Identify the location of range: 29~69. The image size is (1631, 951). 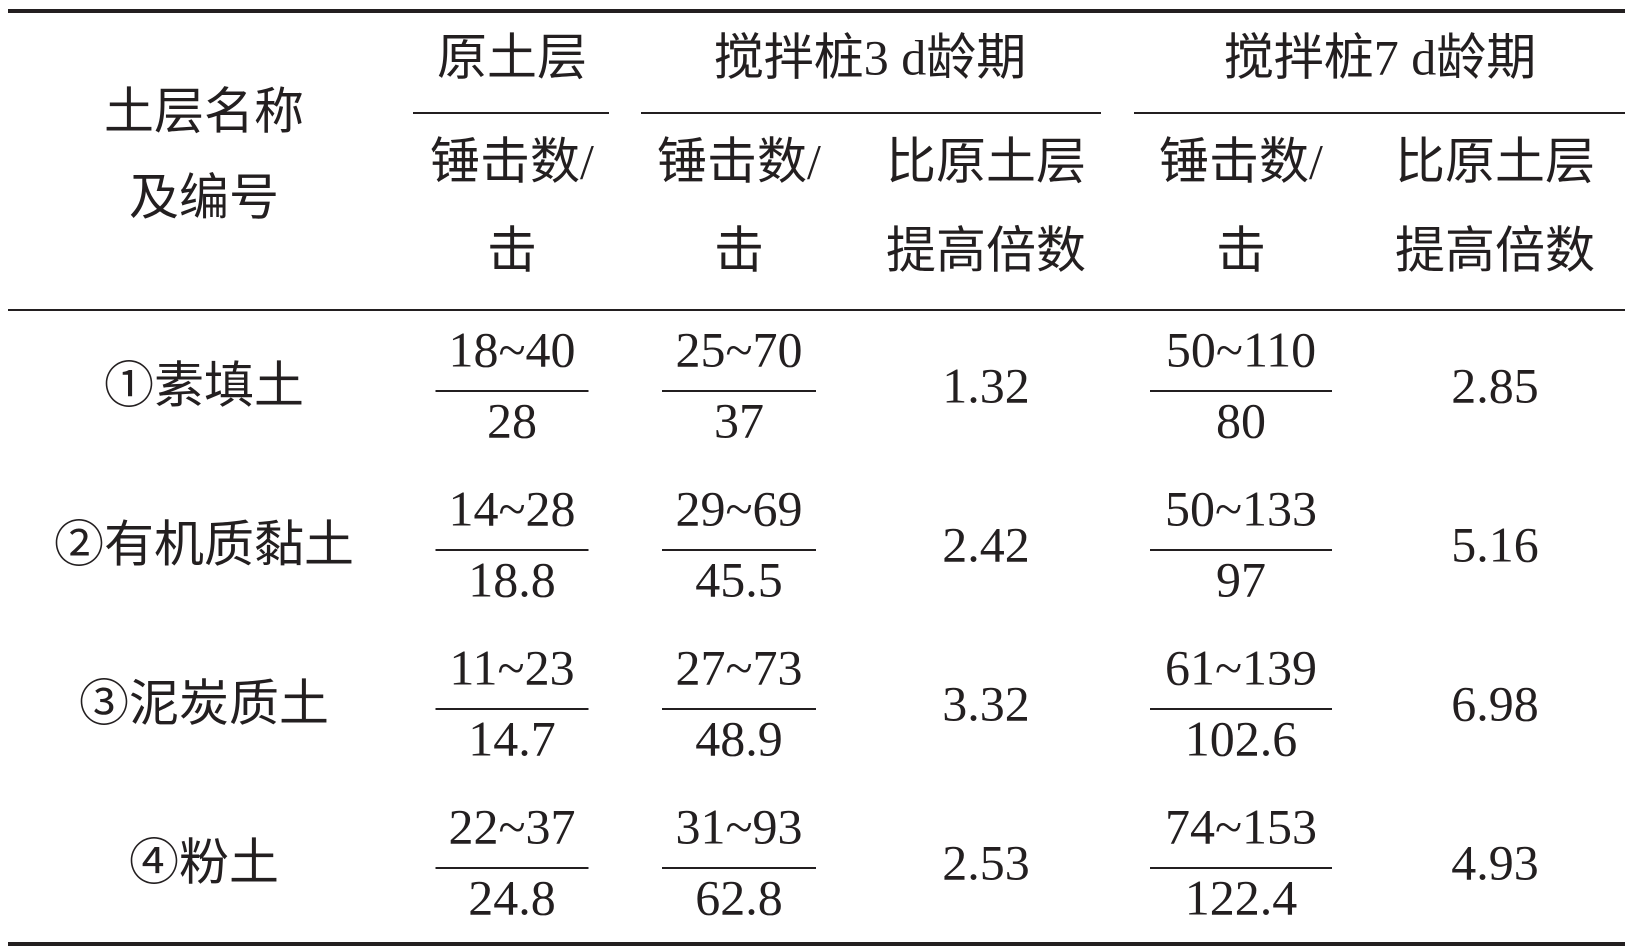
(738, 508).